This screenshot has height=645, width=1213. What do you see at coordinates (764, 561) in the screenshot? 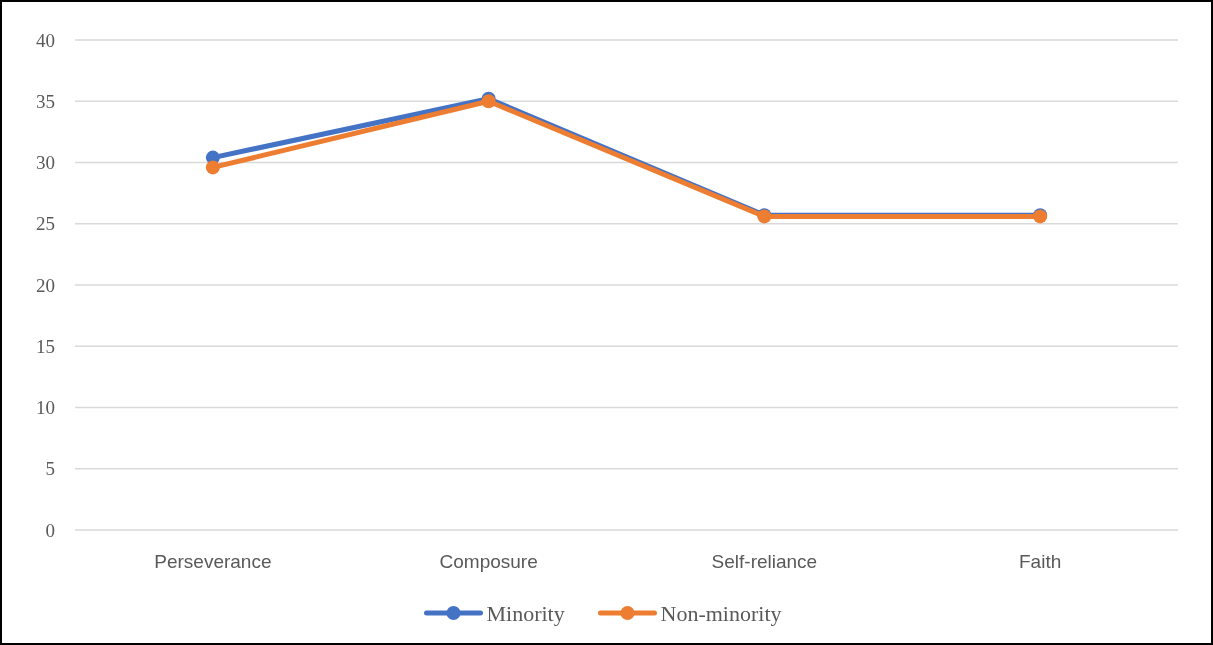
I see `x-tick-label: Self-reliance` at bounding box center [764, 561].